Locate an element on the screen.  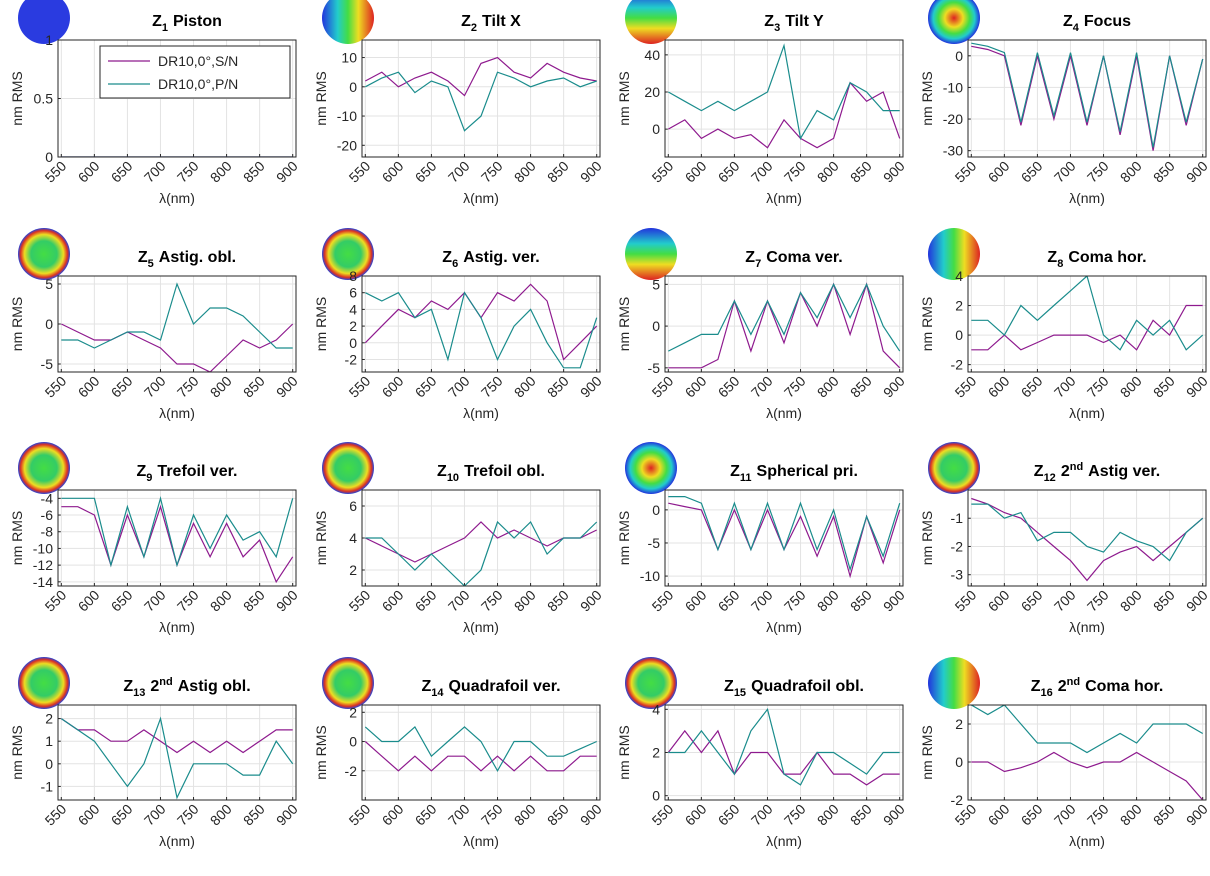
title-index: 2 is located at coordinates (474, 28).